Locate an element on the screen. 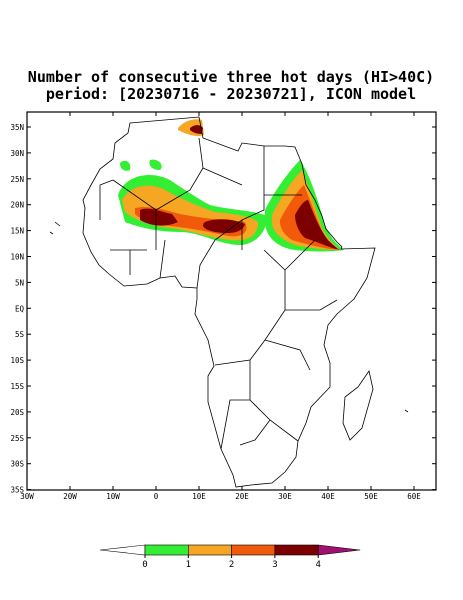  lon-label: 0 is located at coordinates (156, 496).